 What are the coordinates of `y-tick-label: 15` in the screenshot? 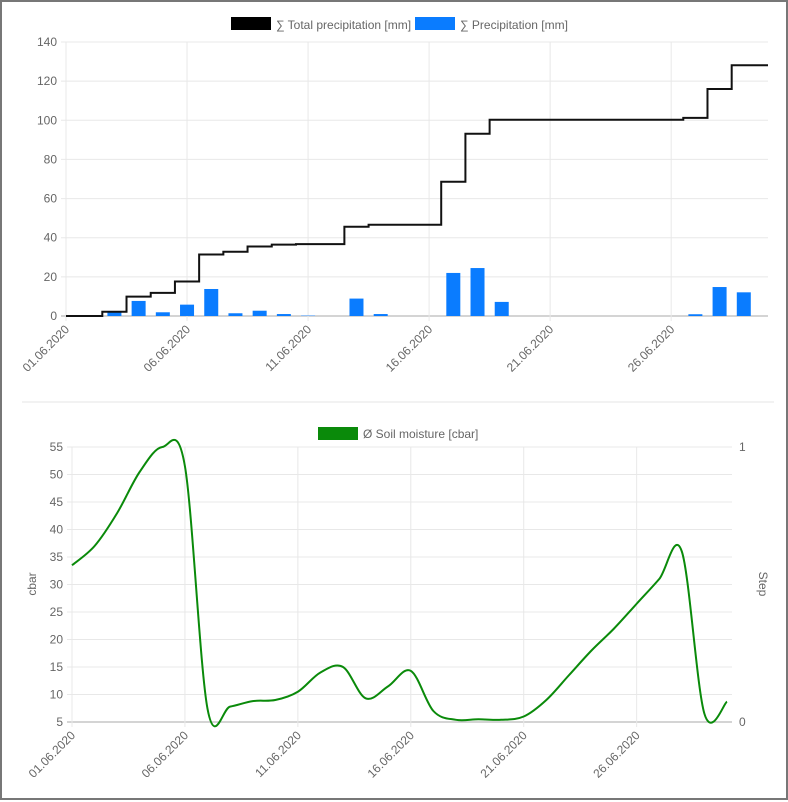 It's located at (57, 667).